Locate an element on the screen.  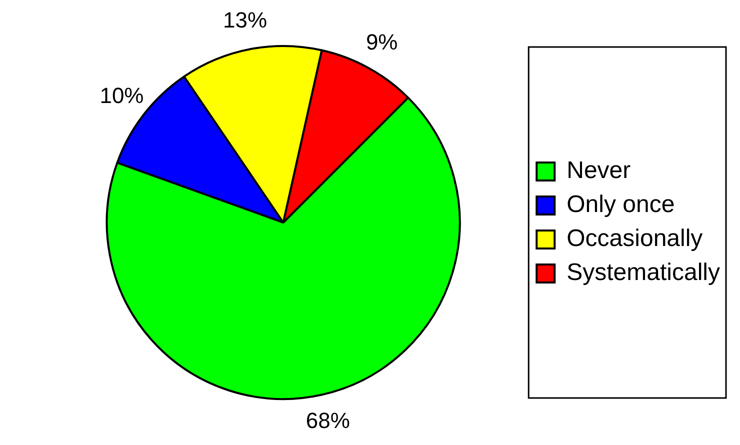
legend-label: Never is located at coordinates (598, 170).